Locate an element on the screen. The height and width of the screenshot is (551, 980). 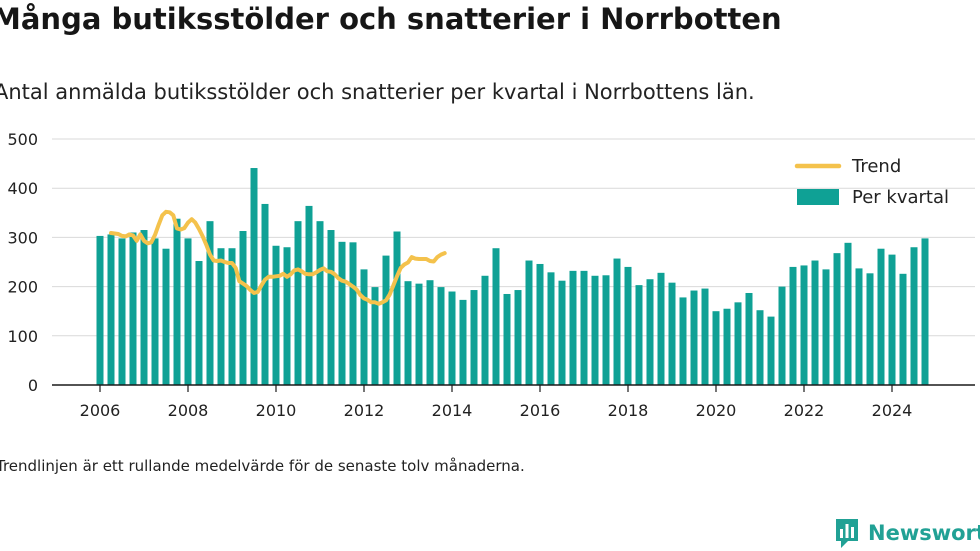
legend-bar-swatch is located at coordinates (818, 197).